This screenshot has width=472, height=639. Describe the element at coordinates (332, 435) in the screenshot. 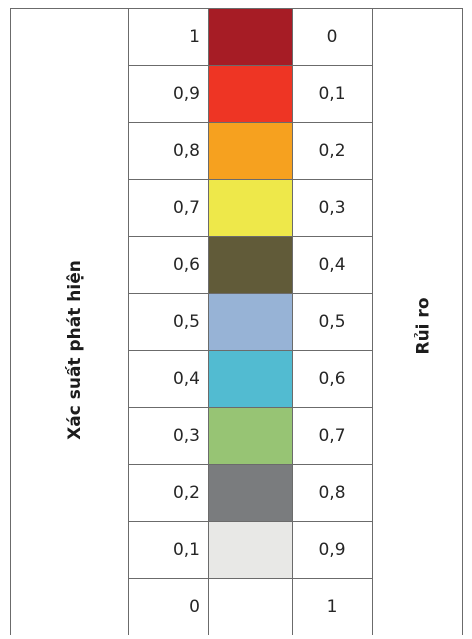

I see `risk-value: 0,7` at that location.